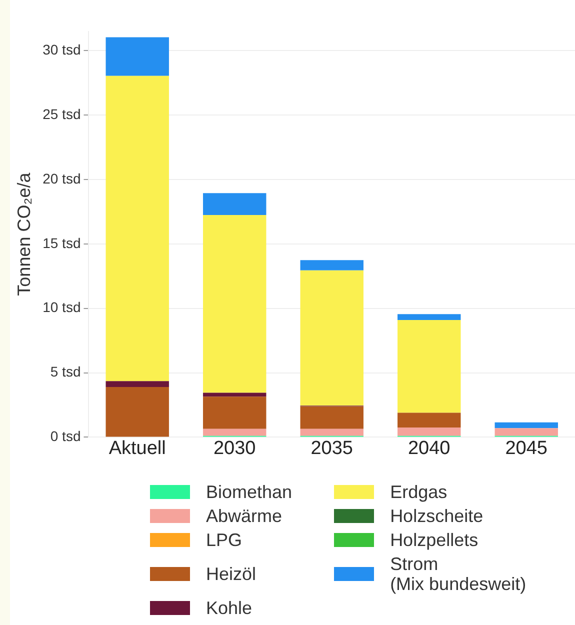 This screenshot has width=575, height=625. What do you see at coordinates (61, 178) in the screenshot?
I see `y-tick-label: 20 tsd` at bounding box center [61, 178].